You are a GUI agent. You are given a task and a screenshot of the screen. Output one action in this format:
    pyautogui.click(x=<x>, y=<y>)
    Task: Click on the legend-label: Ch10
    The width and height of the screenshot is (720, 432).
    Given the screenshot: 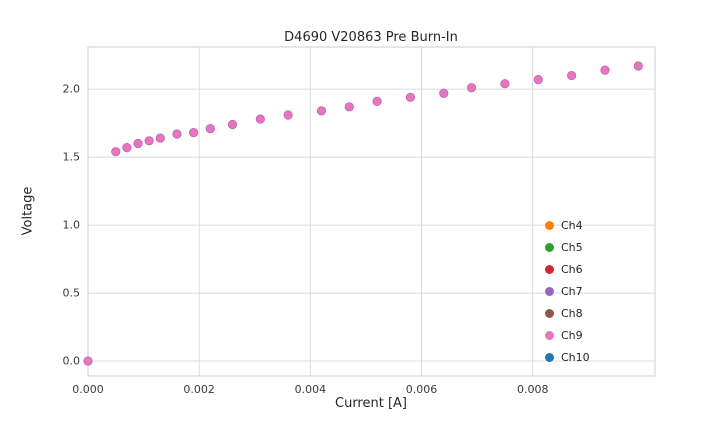 What is the action you would take?
    pyautogui.click(x=575, y=357)
    